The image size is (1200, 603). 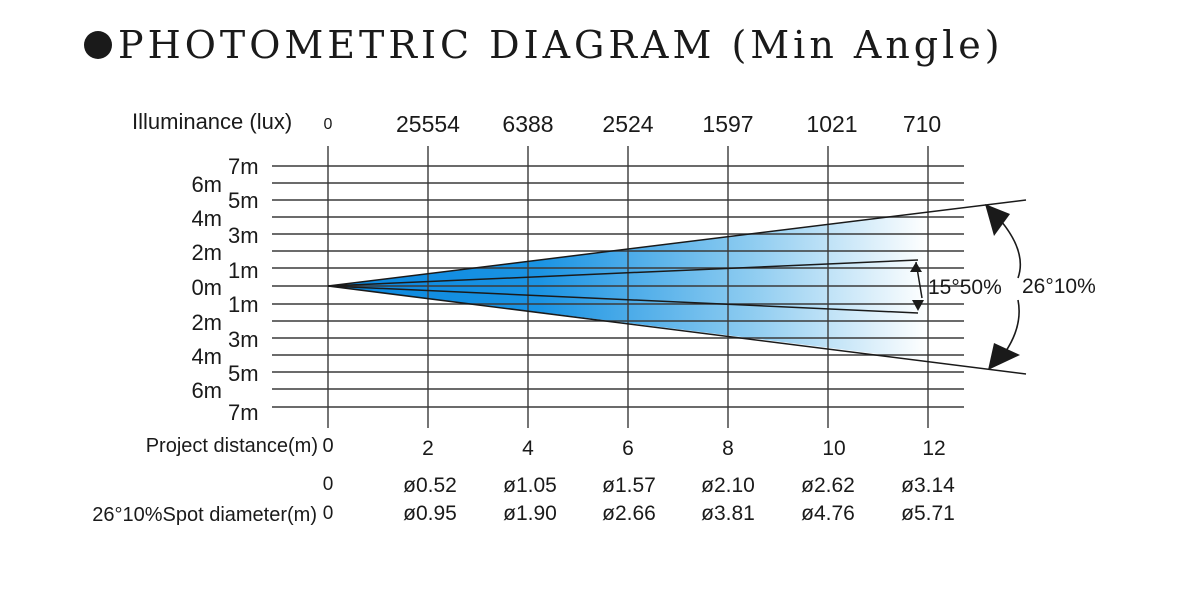 What do you see at coordinates (328, 124) in the screenshot?
I see `illuminance-value: 0` at bounding box center [328, 124].